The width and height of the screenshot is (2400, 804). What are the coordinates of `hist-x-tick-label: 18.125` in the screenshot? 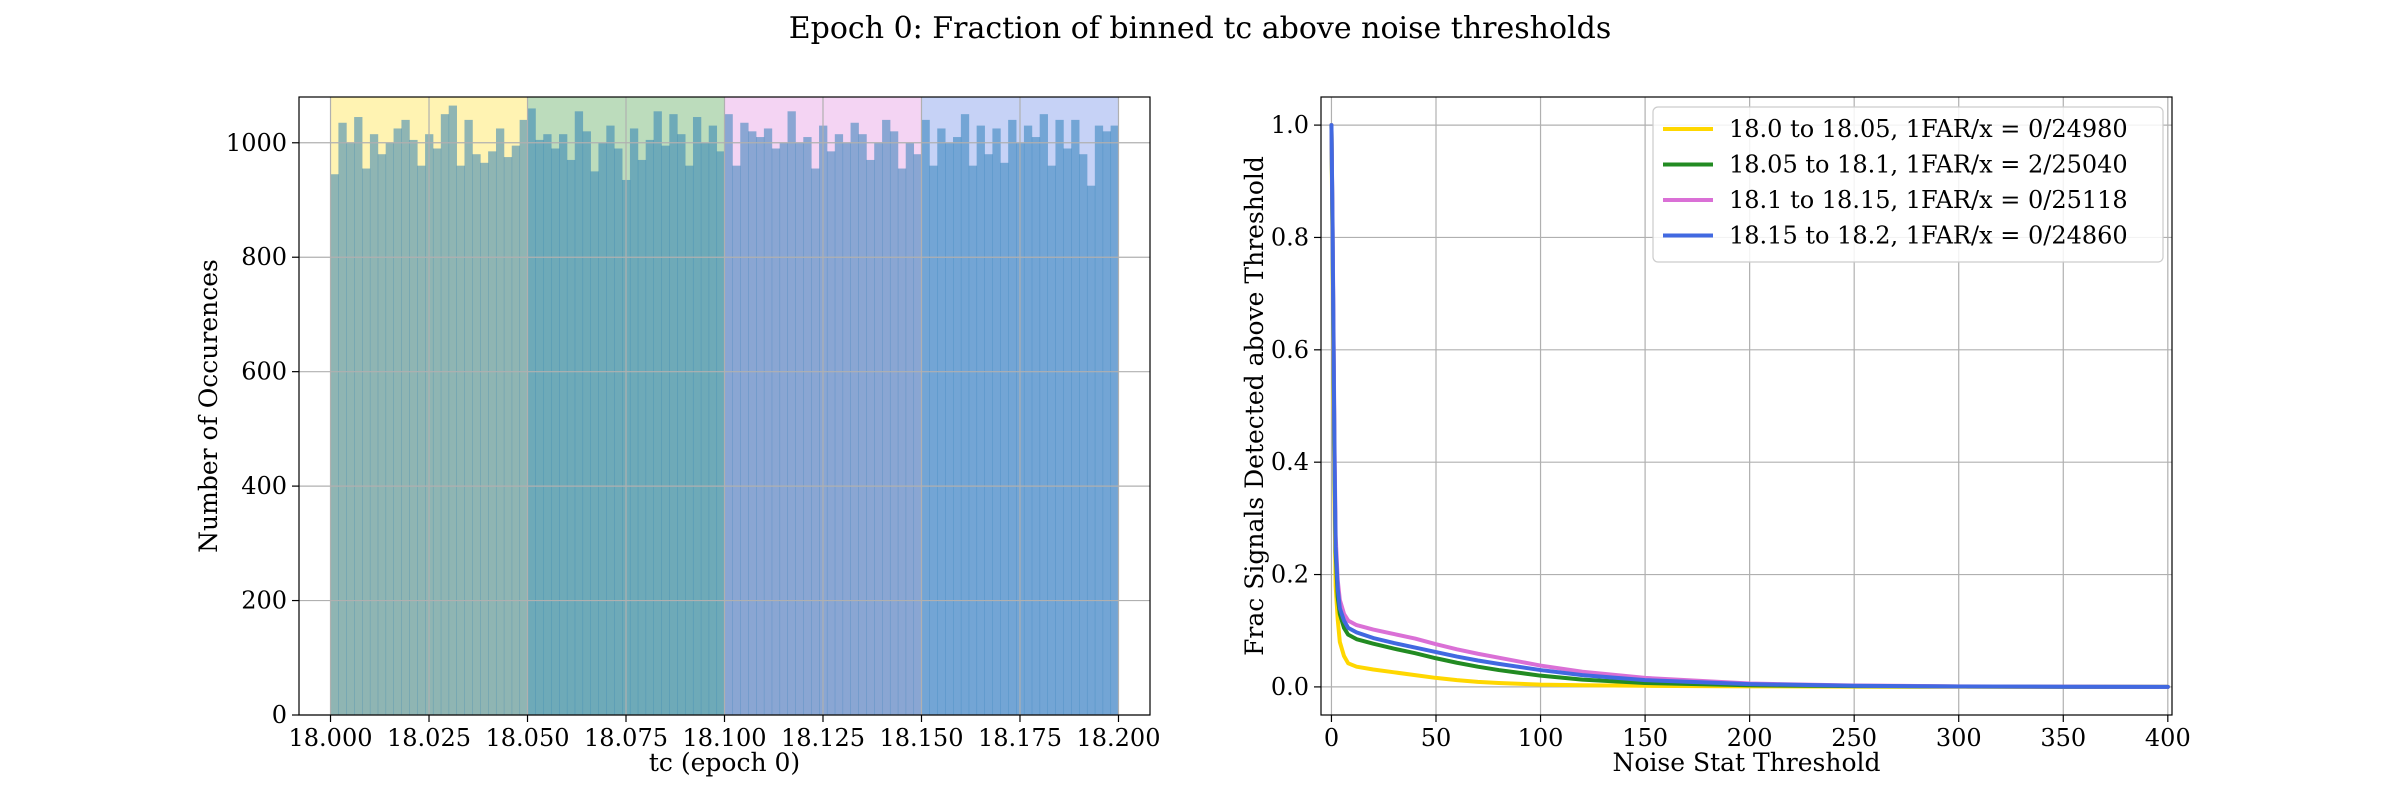 It's located at (823, 738).